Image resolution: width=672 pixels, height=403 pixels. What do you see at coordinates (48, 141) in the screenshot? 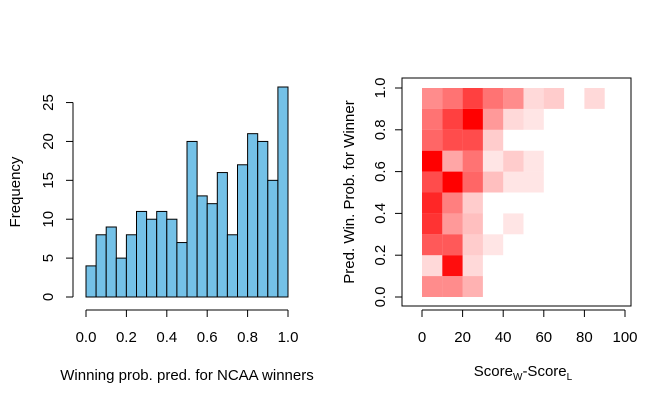
I see `histogram-y-tick-label: 20` at bounding box center [48, 141].